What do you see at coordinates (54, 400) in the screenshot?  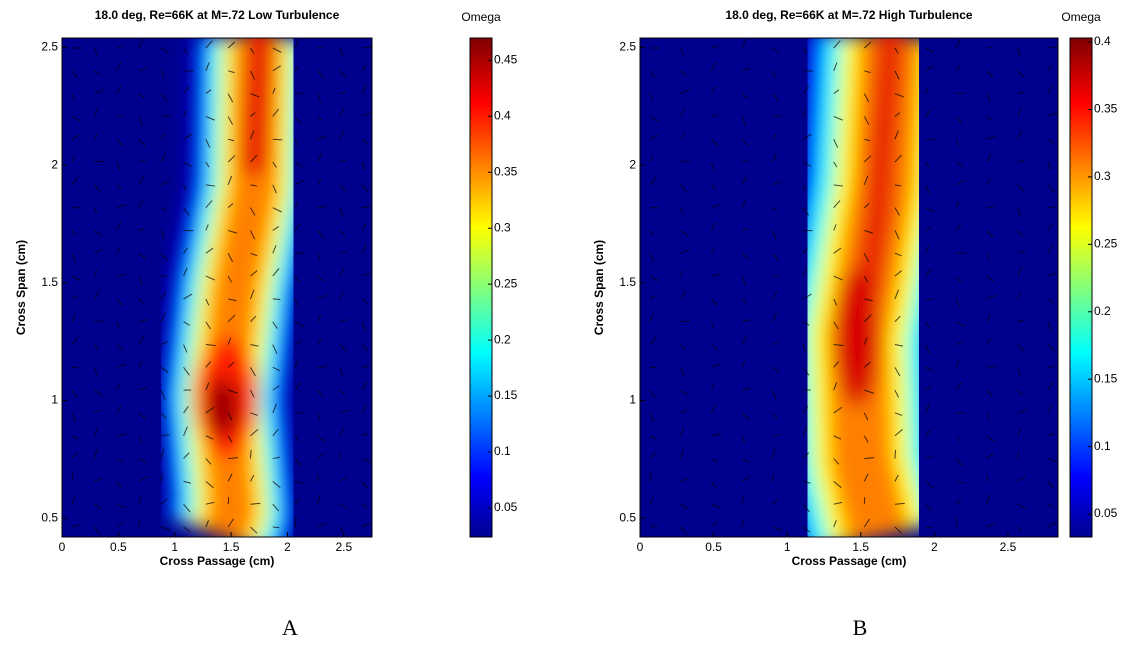 I see `y-tick-label: 1` at bounding box center [54, 400].